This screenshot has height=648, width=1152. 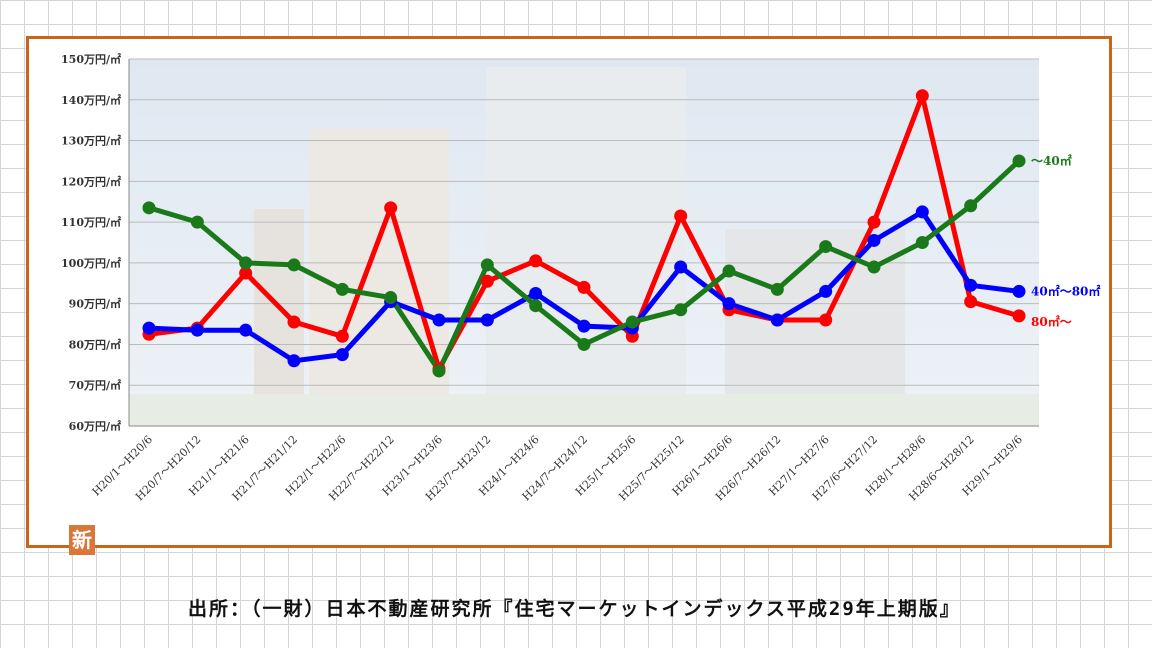 I want to click on new-stamp-badge: 新, so click(x=82, y=540).